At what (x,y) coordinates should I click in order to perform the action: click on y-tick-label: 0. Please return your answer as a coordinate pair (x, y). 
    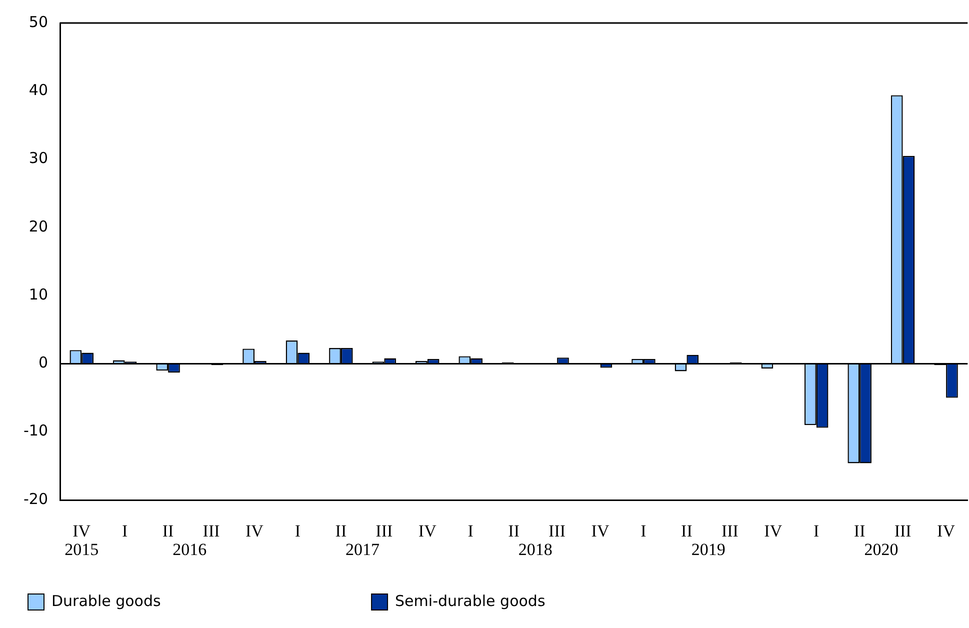
    Looking at the image, I should click on (43, 363).